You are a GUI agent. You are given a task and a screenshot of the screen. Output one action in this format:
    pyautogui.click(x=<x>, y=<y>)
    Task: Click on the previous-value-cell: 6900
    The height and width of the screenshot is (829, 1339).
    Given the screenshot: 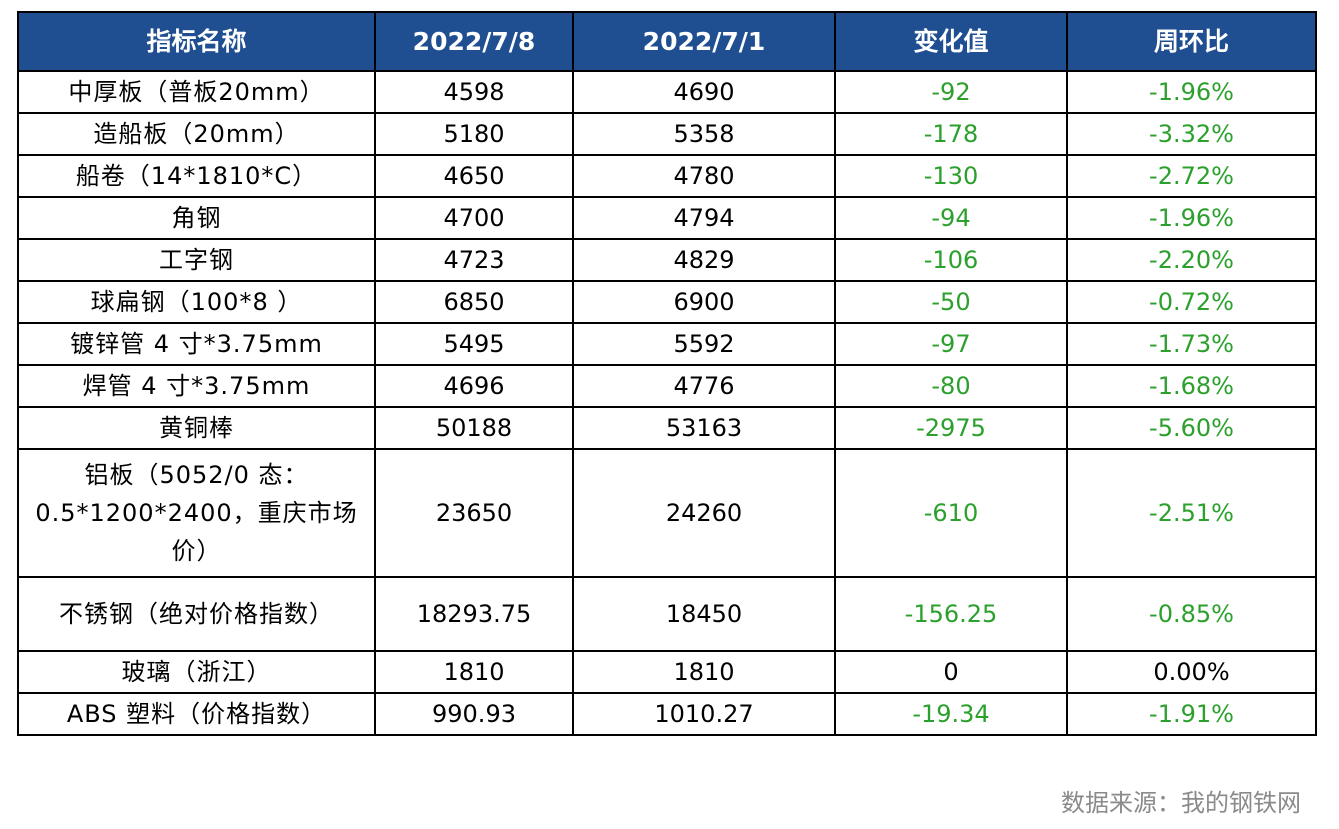 What is the action you would take?
    pyautogui.click(x=704, y=302)
    